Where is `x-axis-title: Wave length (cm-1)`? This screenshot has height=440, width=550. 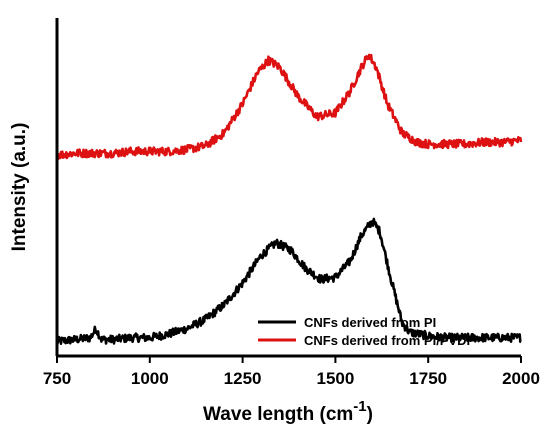 x-axis-title: Wave length (cm-1) is located at coordinates (288, 411).